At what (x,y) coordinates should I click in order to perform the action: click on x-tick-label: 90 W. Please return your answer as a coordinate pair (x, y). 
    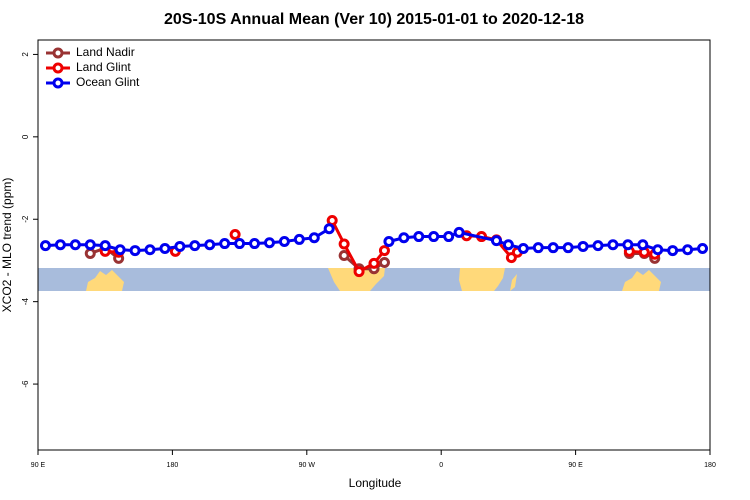
    Looking at the image, I should click on (307, 465).